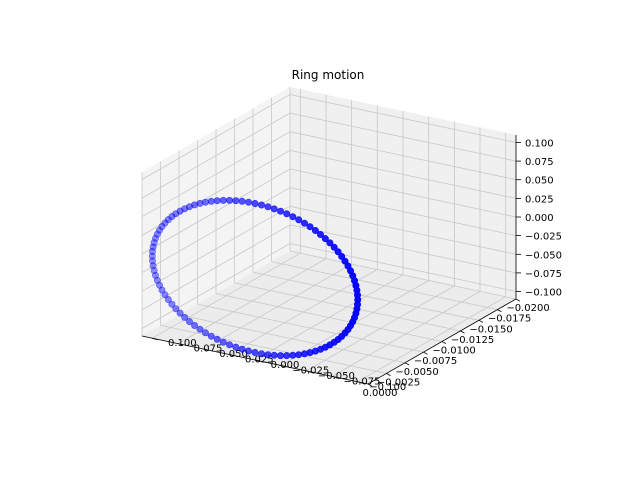 This screenshot has height=480, width=640. Describe the element at coordinates (543, 237) in the screenshot. I see `z-tick-label: −0.025` at that location.